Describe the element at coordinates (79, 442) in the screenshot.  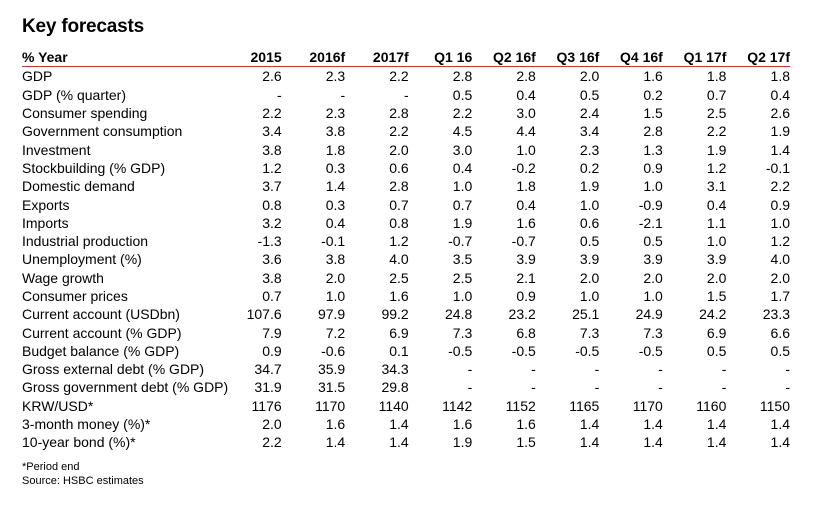
I see `row-label: 10-year bond (%)*` at that location.